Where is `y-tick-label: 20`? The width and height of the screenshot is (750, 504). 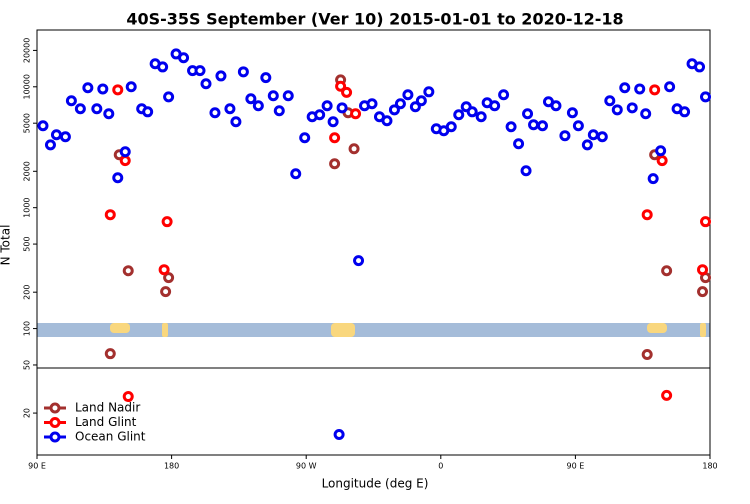 y-tick-label: 20 is located at coordinates (27, 413).